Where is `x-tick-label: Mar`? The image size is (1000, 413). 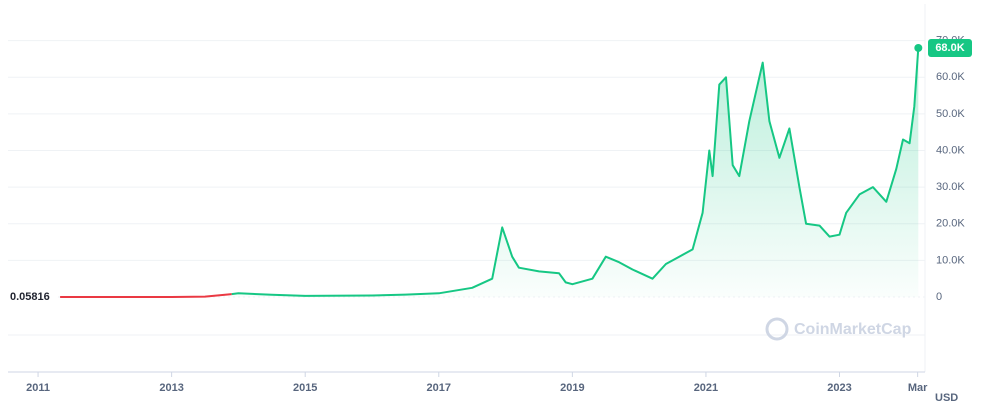 x-tick-label: Mar is located at coordinates (918, 388).